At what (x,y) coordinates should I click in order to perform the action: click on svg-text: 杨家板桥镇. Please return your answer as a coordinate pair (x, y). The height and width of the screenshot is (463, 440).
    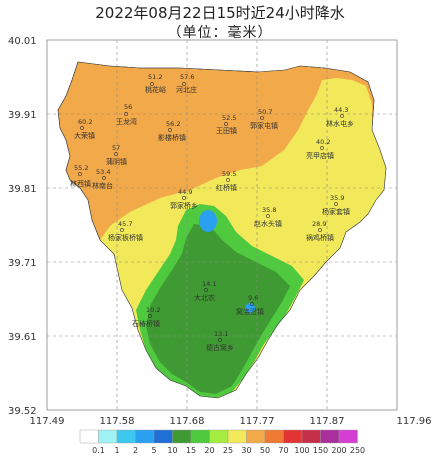
    Looking at the image, I should click on (125, 237).